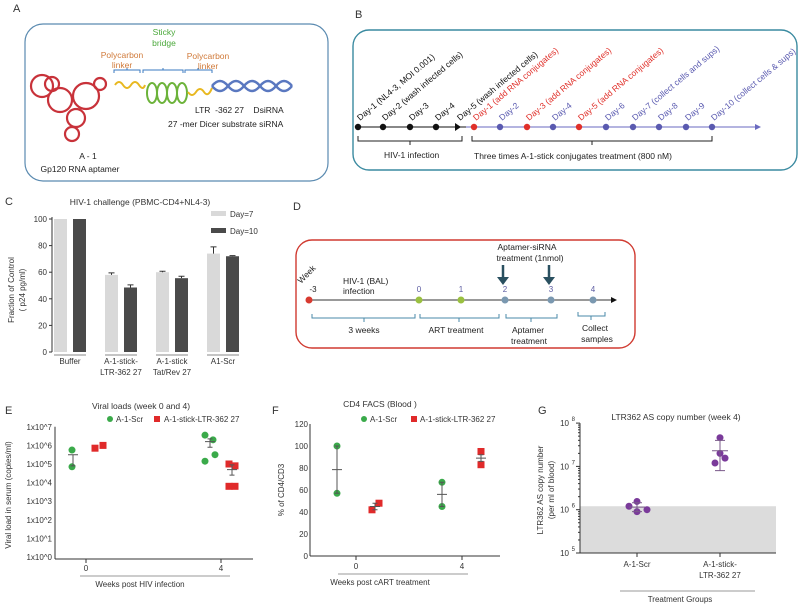  What do you see at coordinates (39, 427) in the screenshot?
I see `y-tick-label: 1x10^7` at bounding box center [39, 427].